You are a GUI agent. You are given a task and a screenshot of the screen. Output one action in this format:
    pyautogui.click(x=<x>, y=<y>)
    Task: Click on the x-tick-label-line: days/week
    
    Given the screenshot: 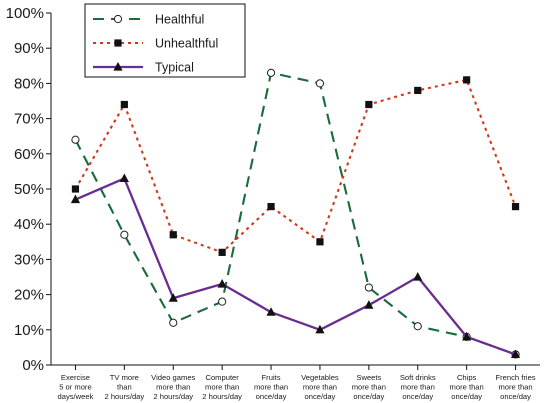 What is the action you would take?
    pyautogui.click(x=76, y=396)
    